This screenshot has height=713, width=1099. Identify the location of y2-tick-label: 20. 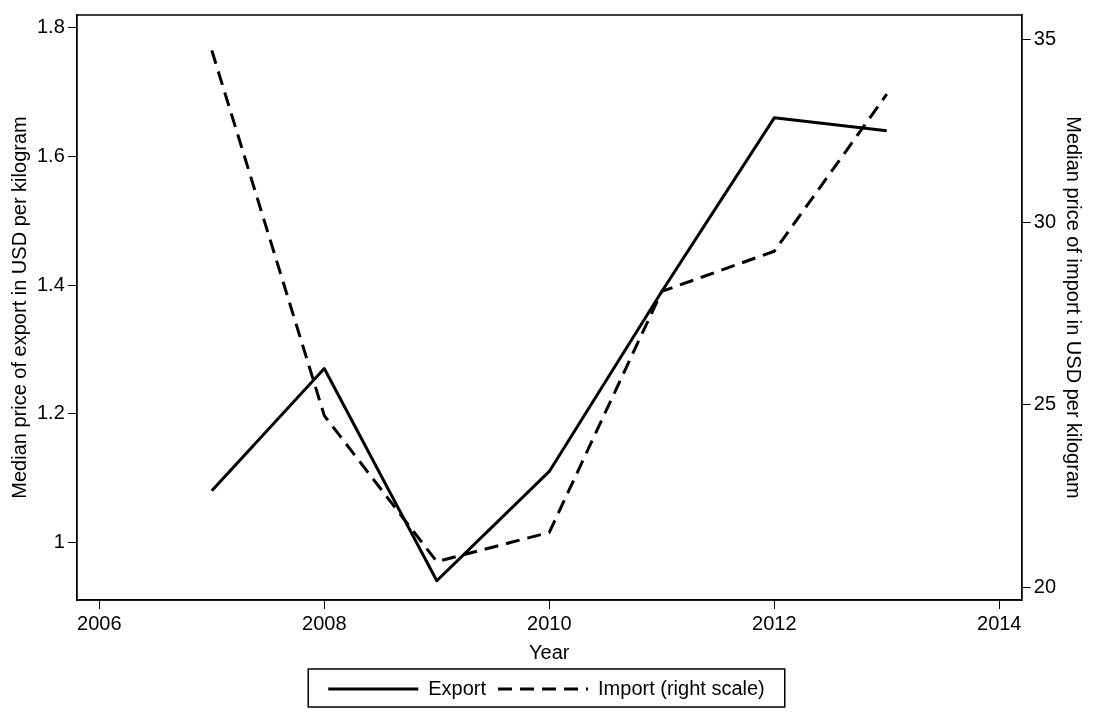
(1044, 585).